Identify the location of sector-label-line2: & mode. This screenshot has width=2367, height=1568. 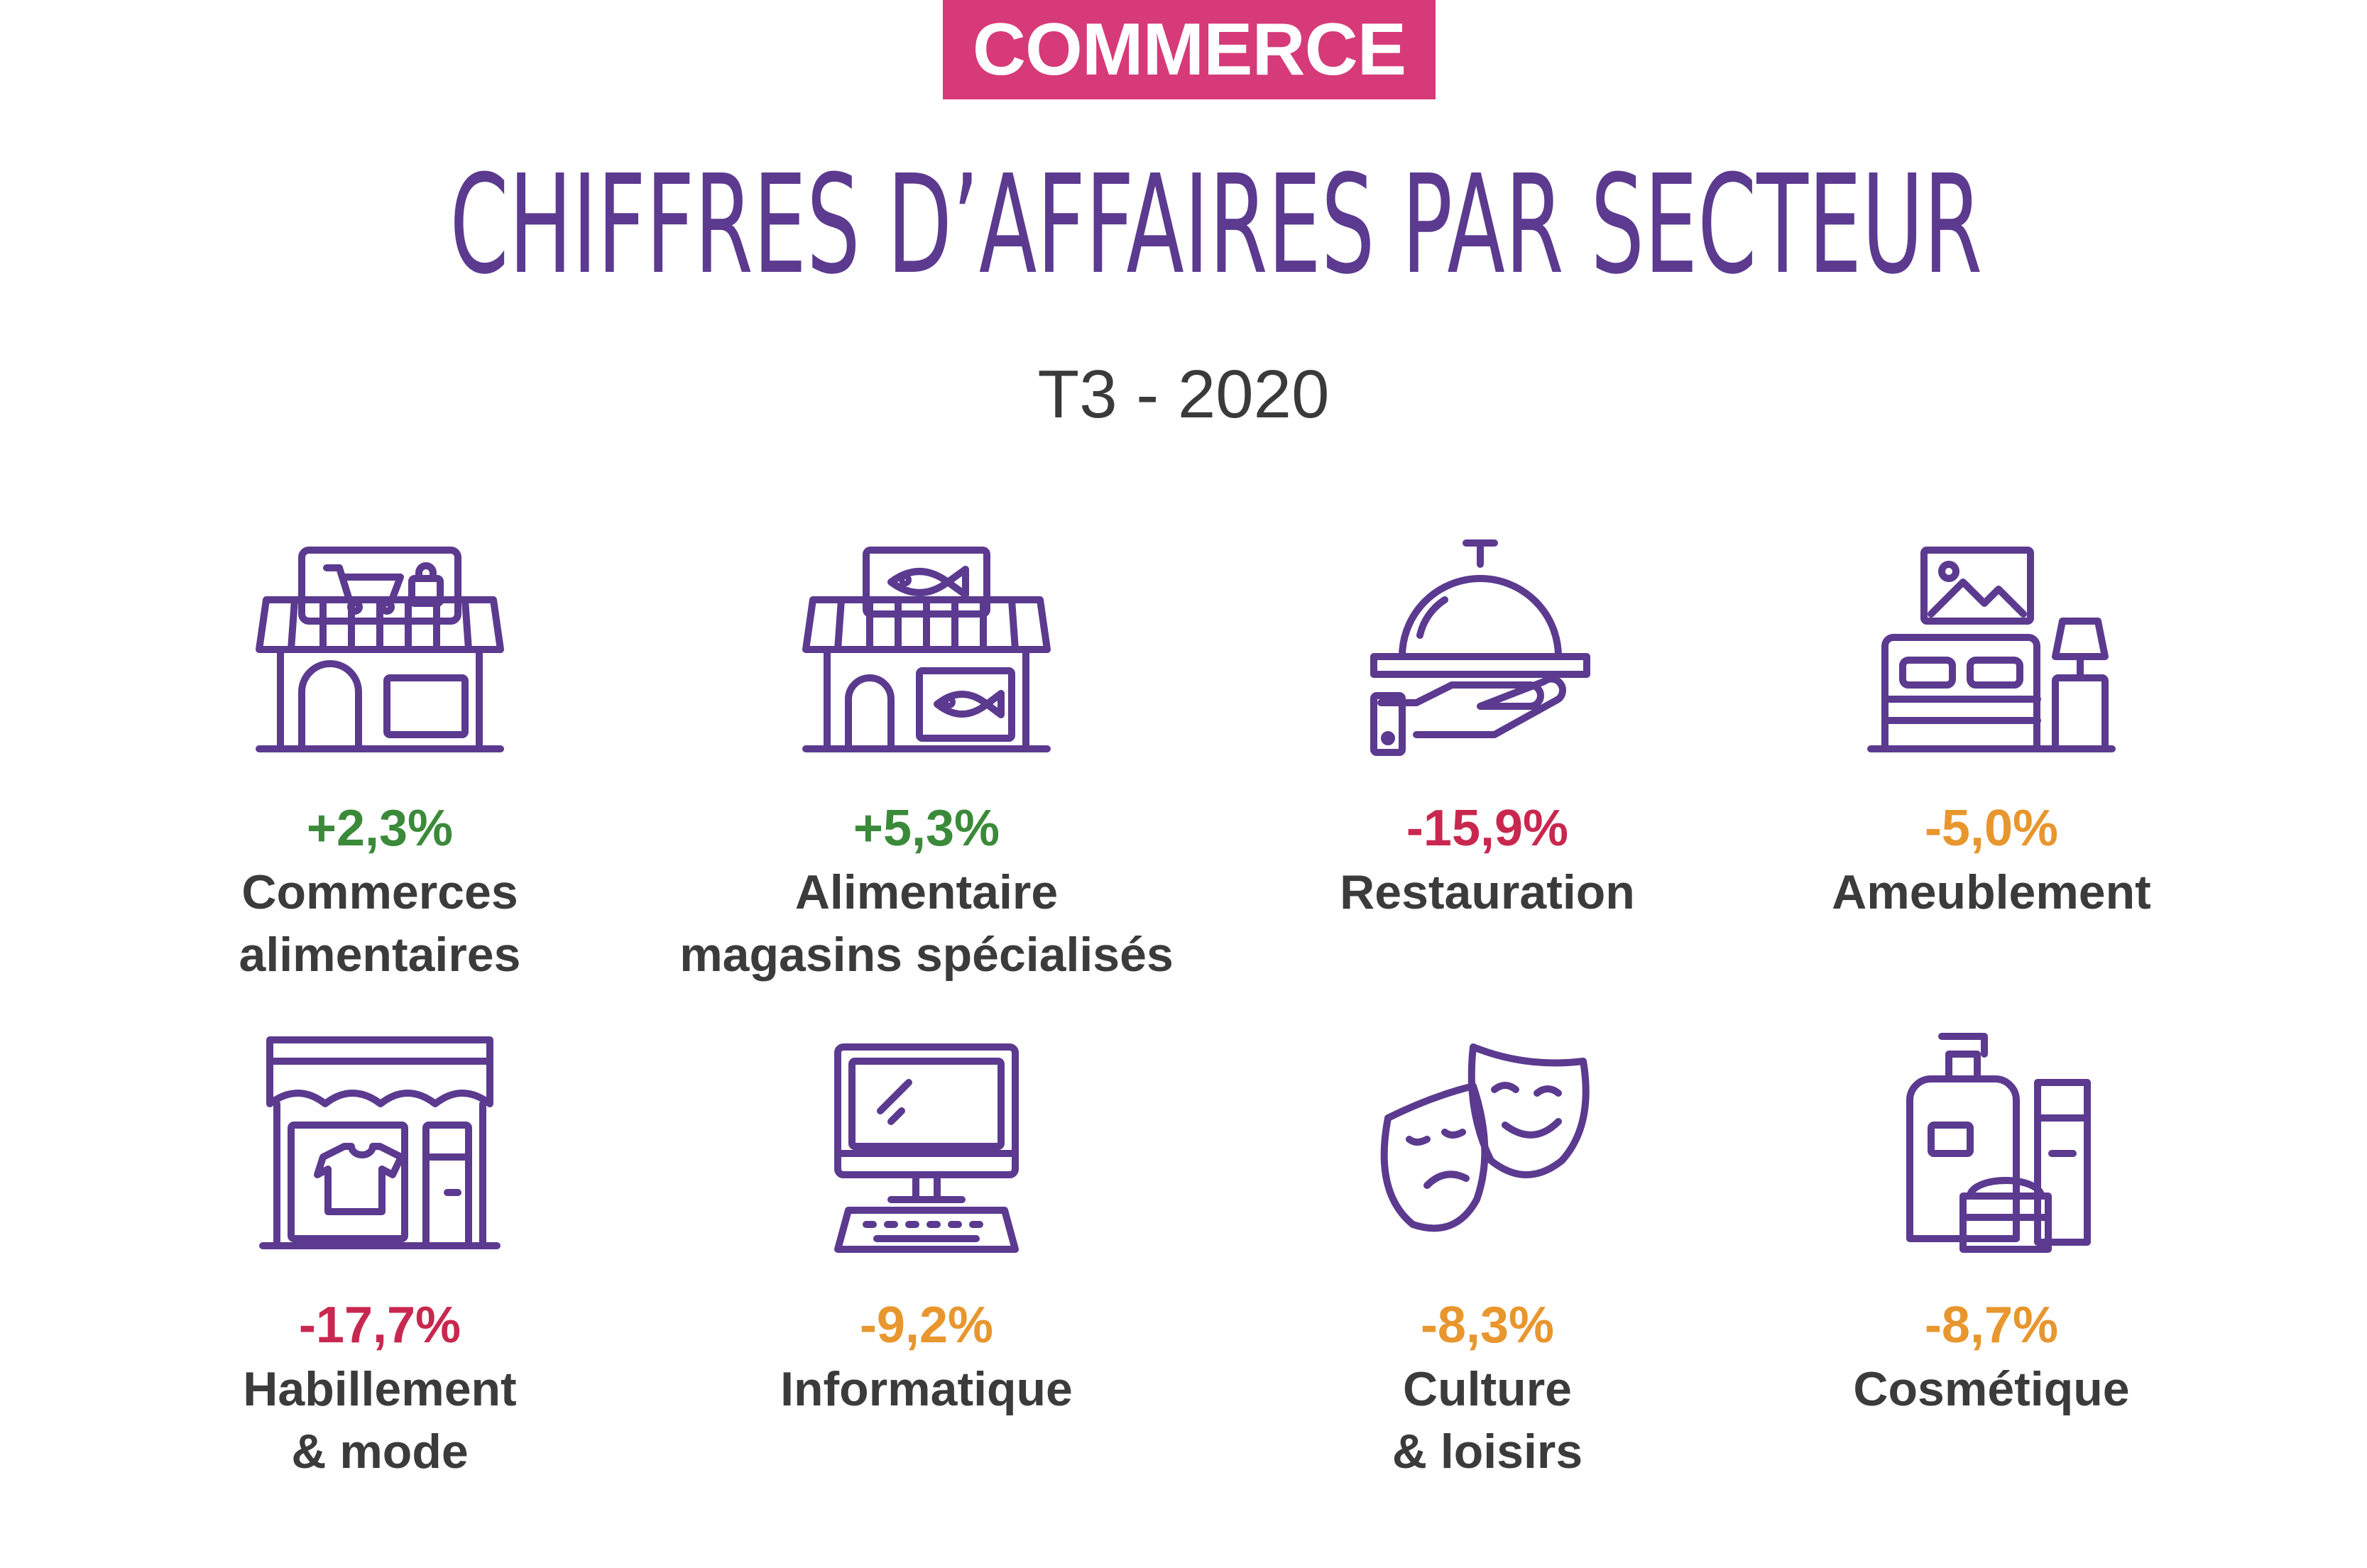
(380, 1452).